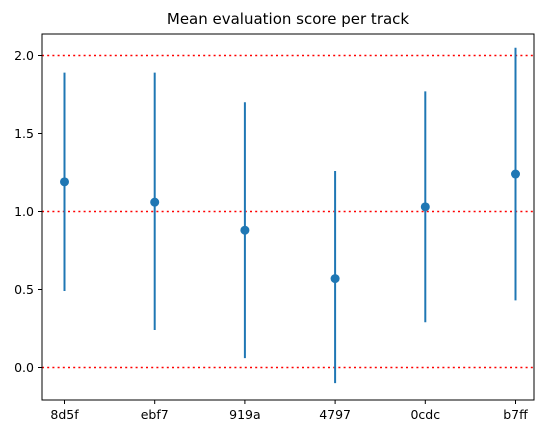 The image size is (551, 435). What do you see at coordinates (155, 202) in the screenshot?
I see `data-point-ebf7` at bounding box center [155, 202].